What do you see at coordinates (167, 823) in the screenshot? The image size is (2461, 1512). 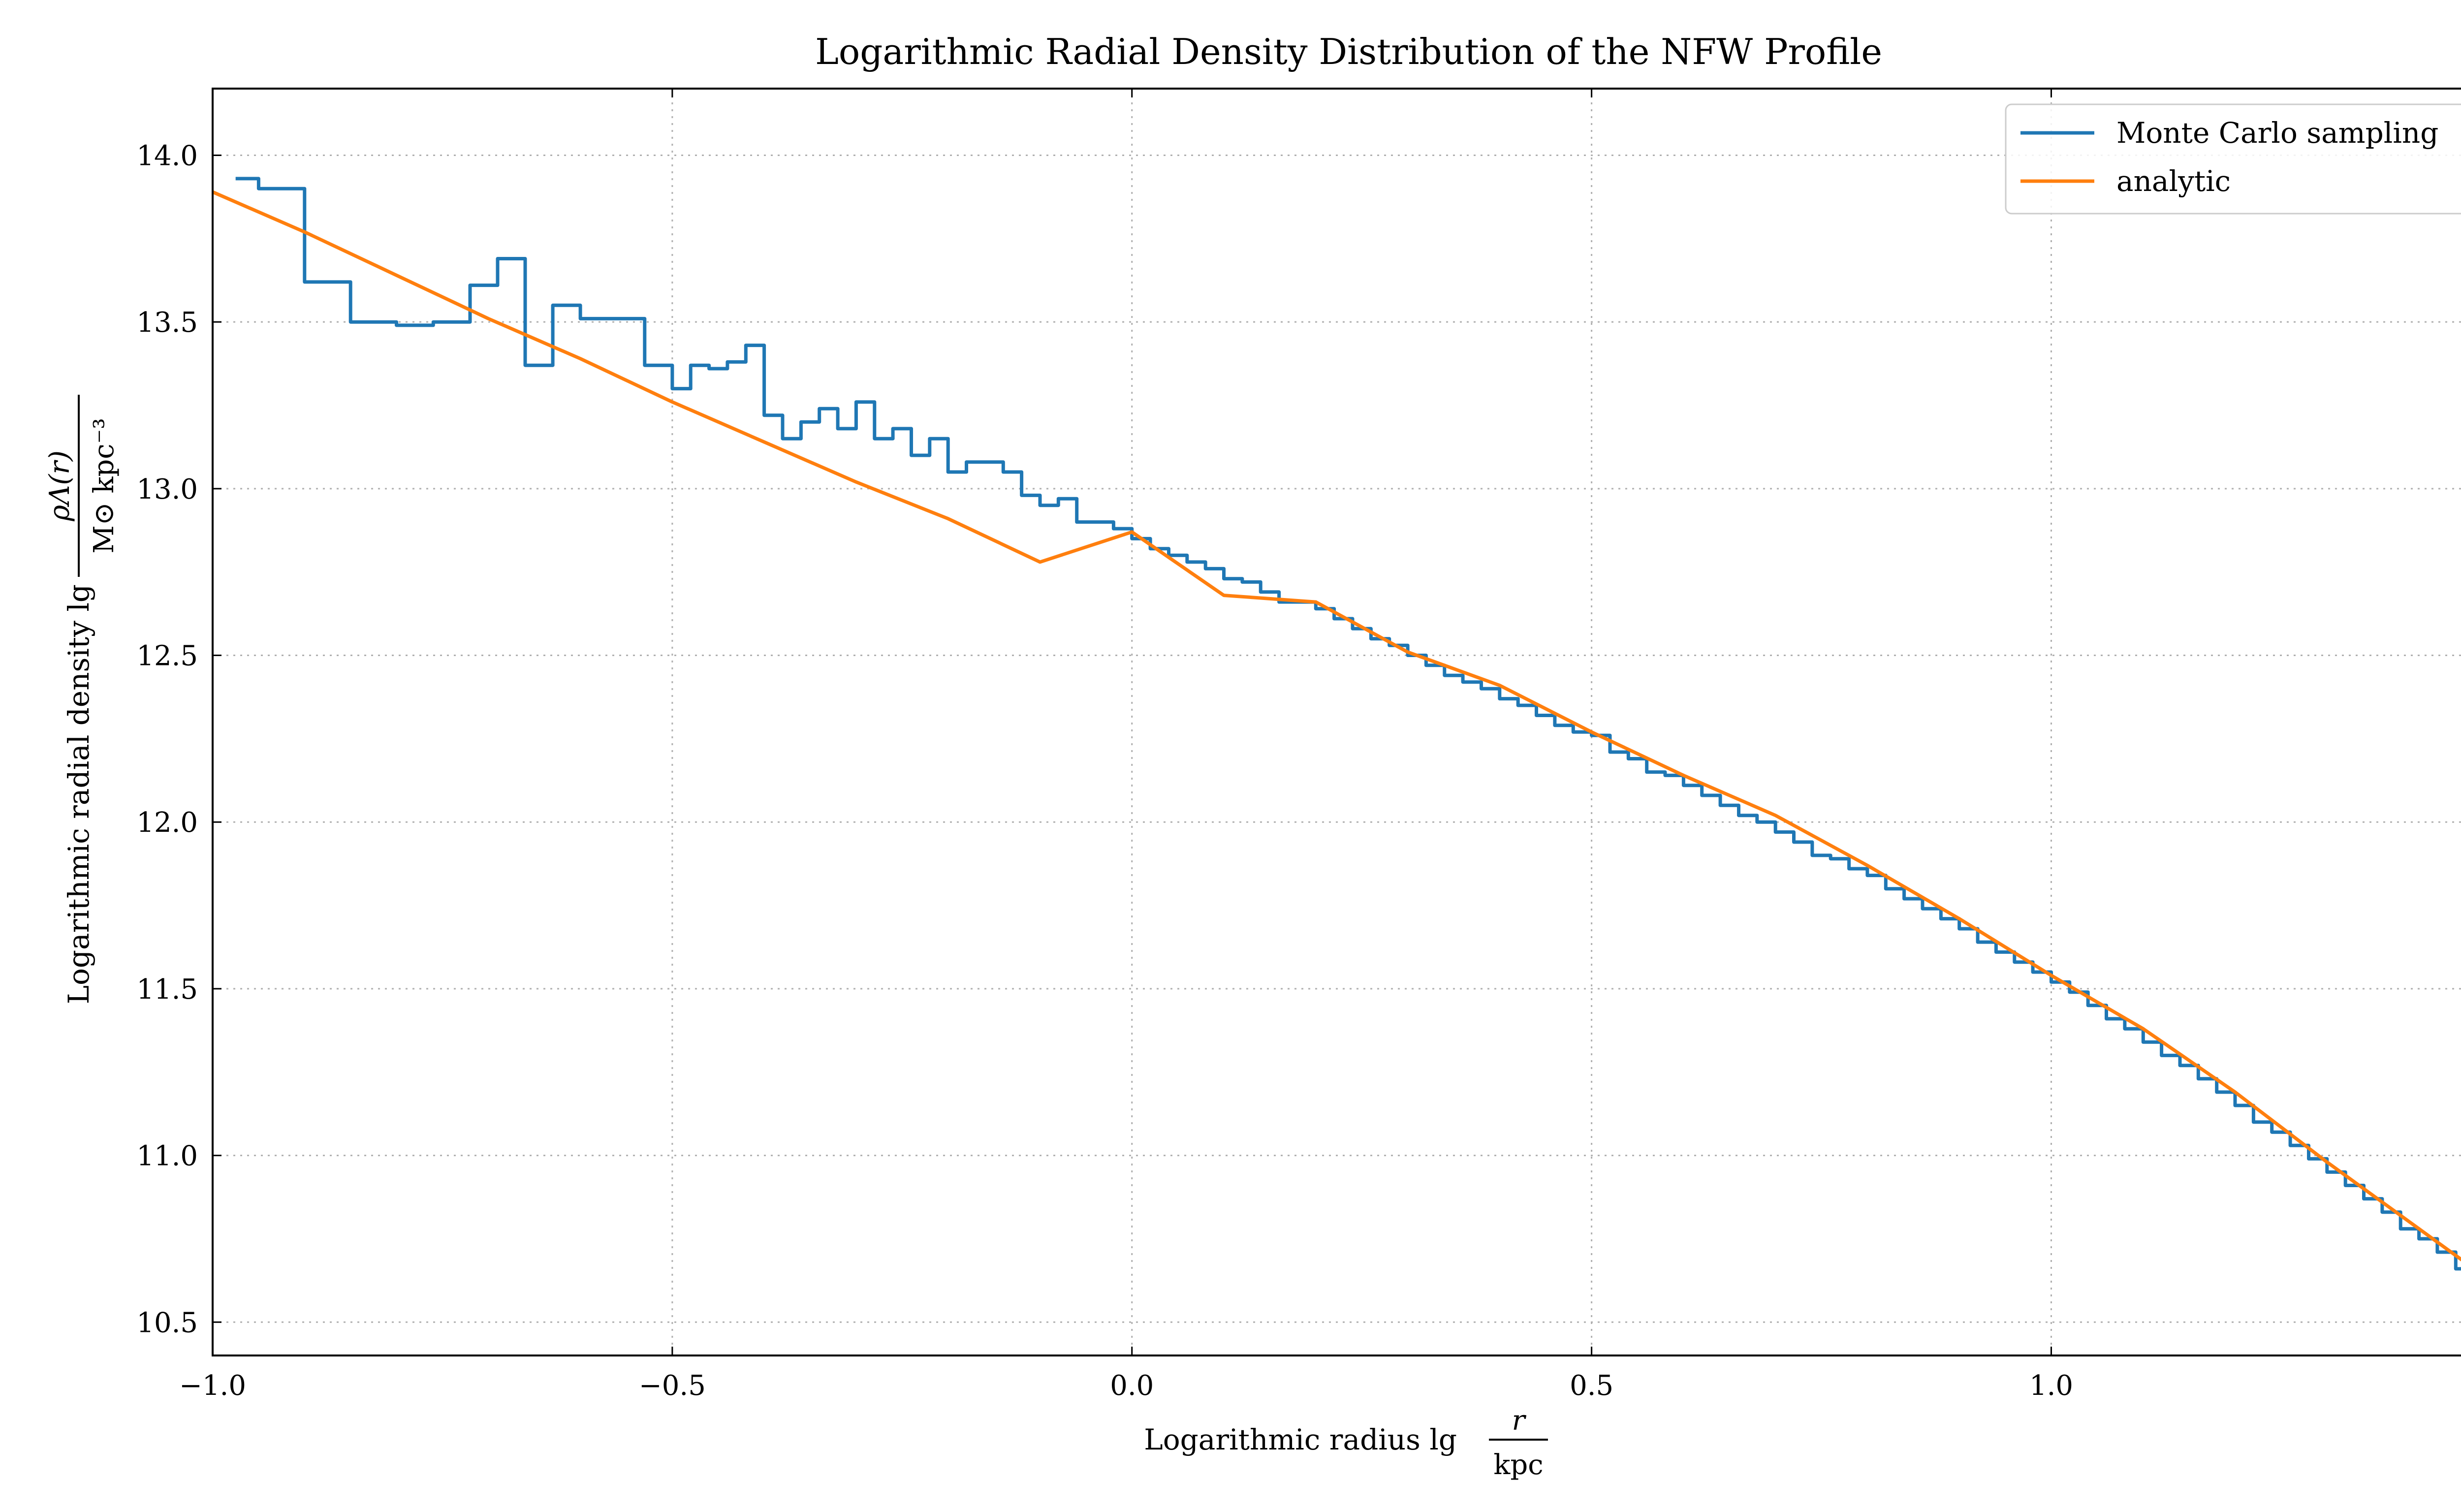 I see `y-tick-label: 12.0` at bounding box center [167, 823].